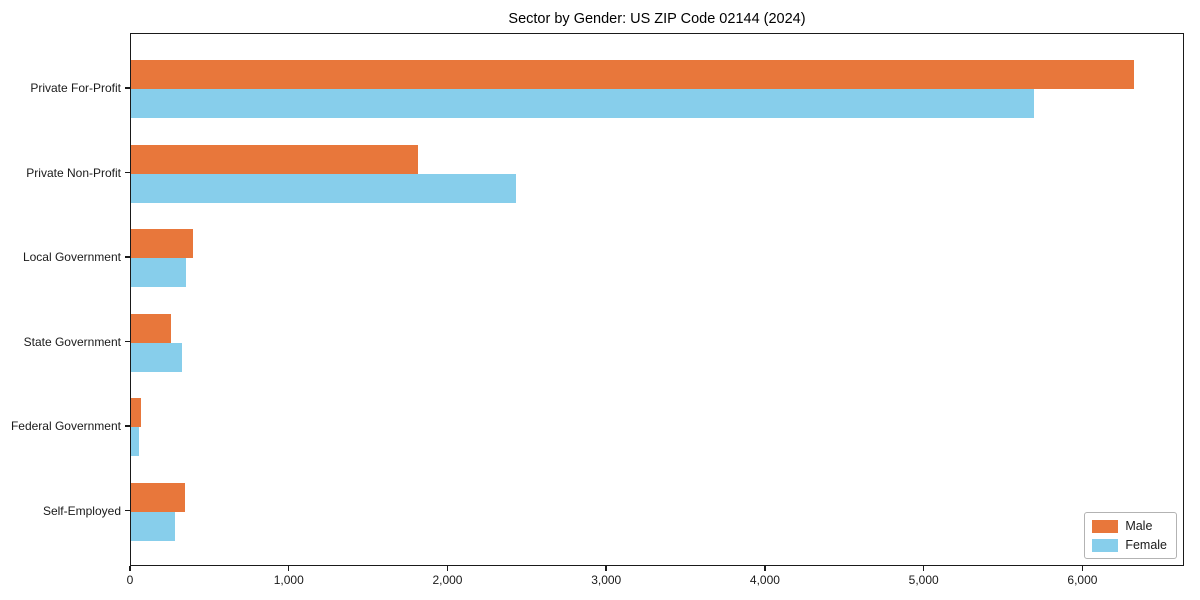  What do you see at coordinates (156, 357) in the screenshot?
I see `bar-female-state-government` at bounding box center [156, 357].